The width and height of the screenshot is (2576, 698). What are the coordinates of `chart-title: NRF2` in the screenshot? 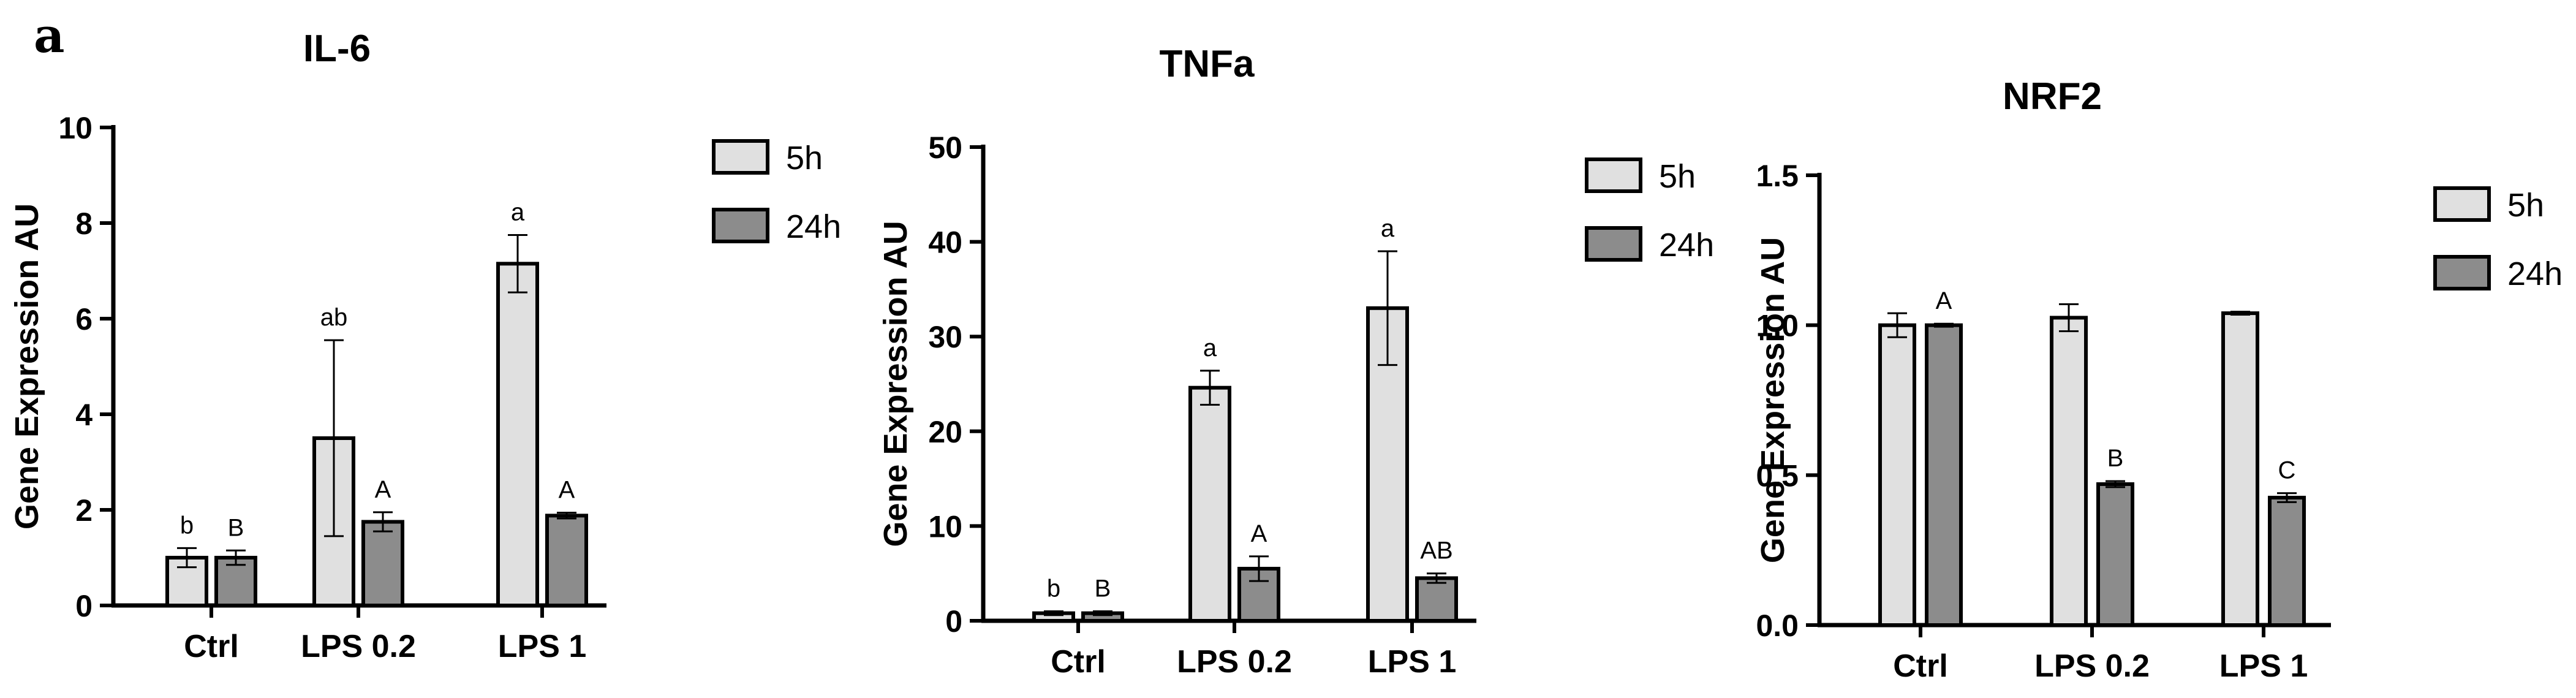 It's located at (2052, 96).